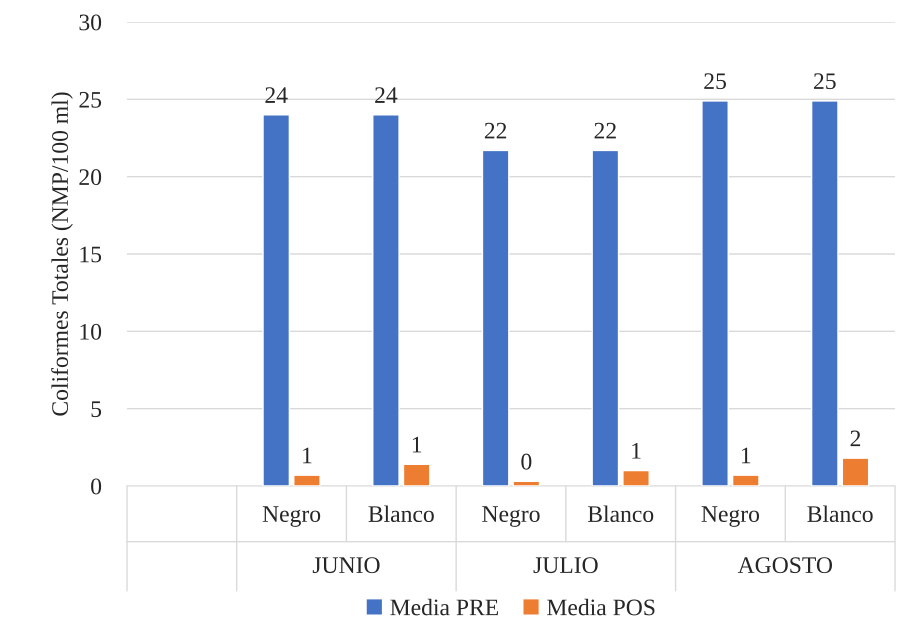 The height and width of the screenshot is (644, 901). I want to click on y-axis-title: Coliformes Totales (NMP/100 ml), so click(62, 254).